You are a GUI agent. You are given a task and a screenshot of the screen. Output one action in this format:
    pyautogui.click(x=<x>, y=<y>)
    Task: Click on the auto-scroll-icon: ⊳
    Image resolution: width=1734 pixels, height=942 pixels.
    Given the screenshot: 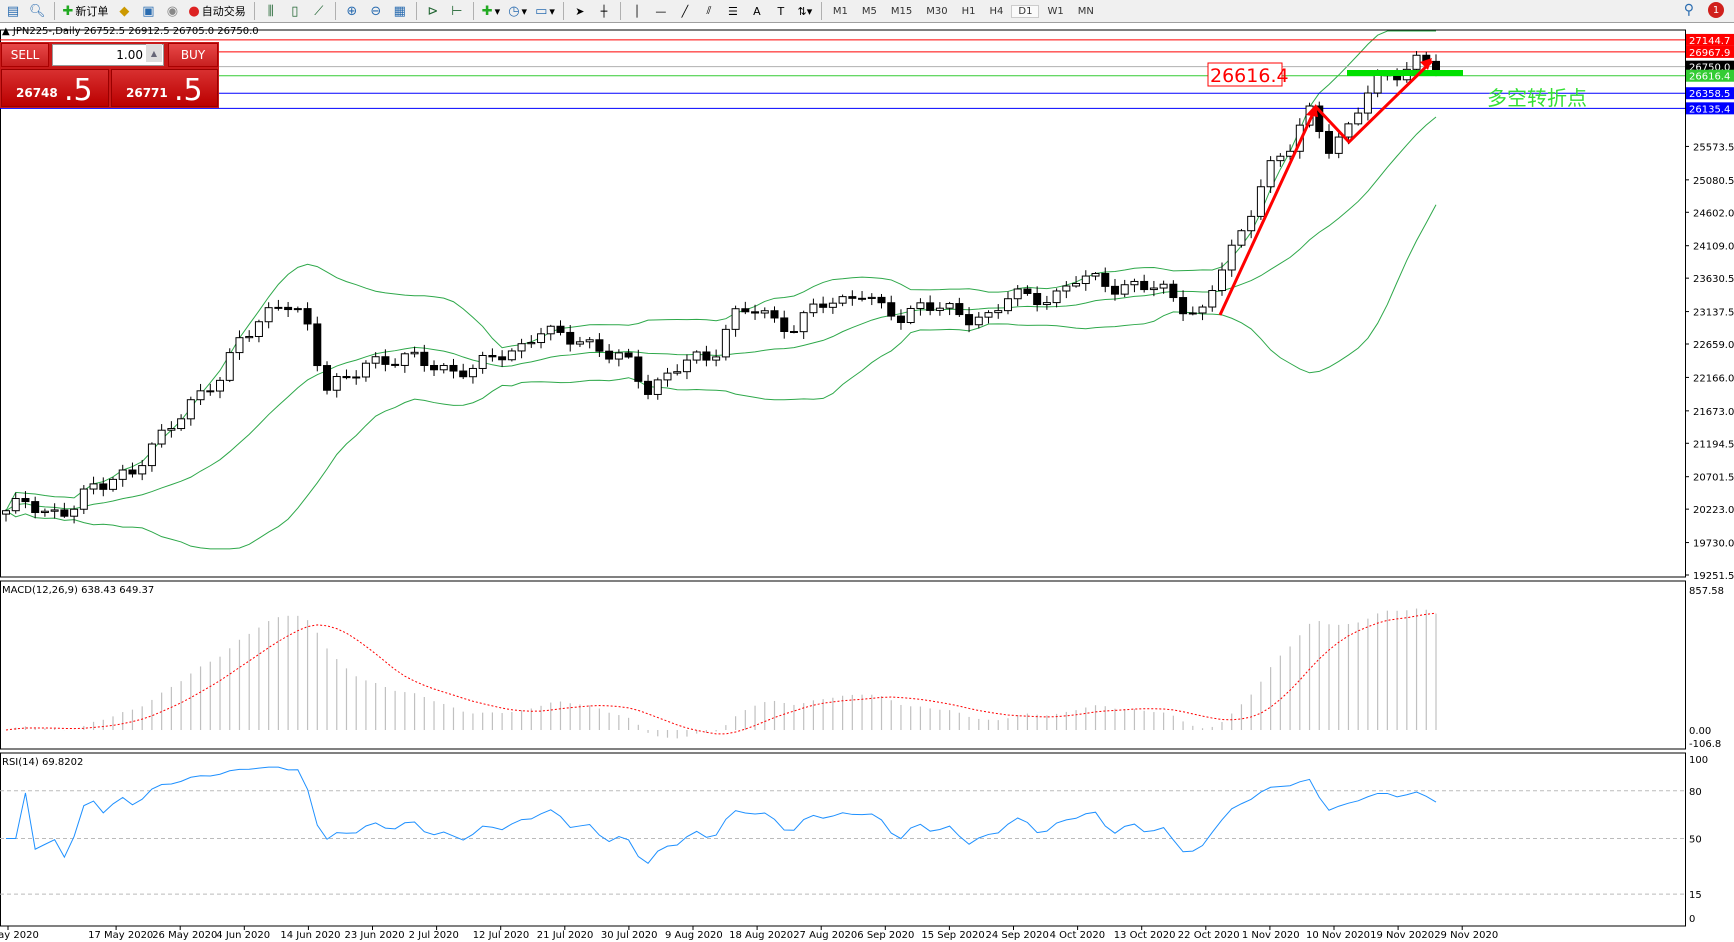 What is the action you would take?
    pyautogui.click(x=433, y=11)
    